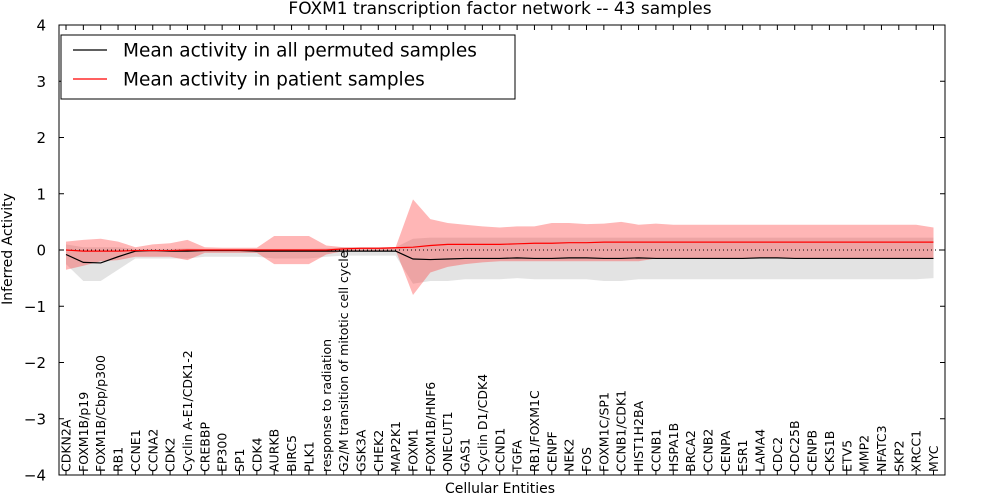 This screenshot has height=504, width=1000. I want to click on series-lines, so click(499, 252).